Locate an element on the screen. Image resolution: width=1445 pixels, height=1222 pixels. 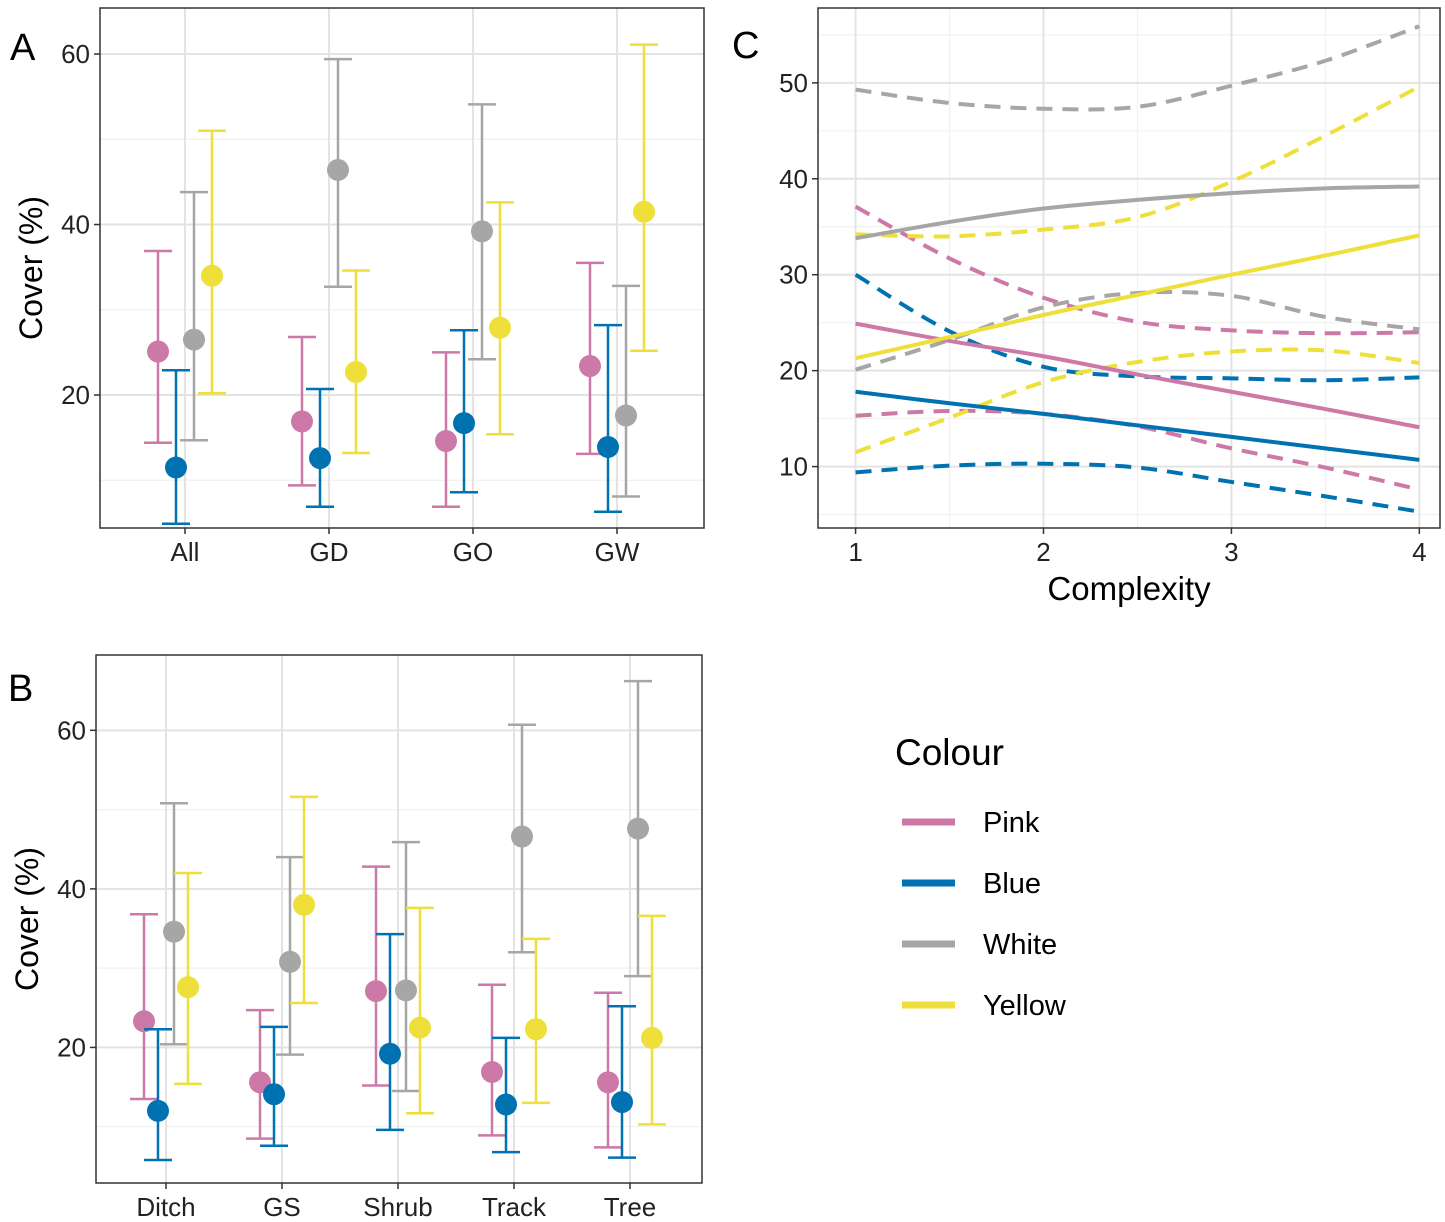
x-tick-label: GD is located at coordinates (329, 552).